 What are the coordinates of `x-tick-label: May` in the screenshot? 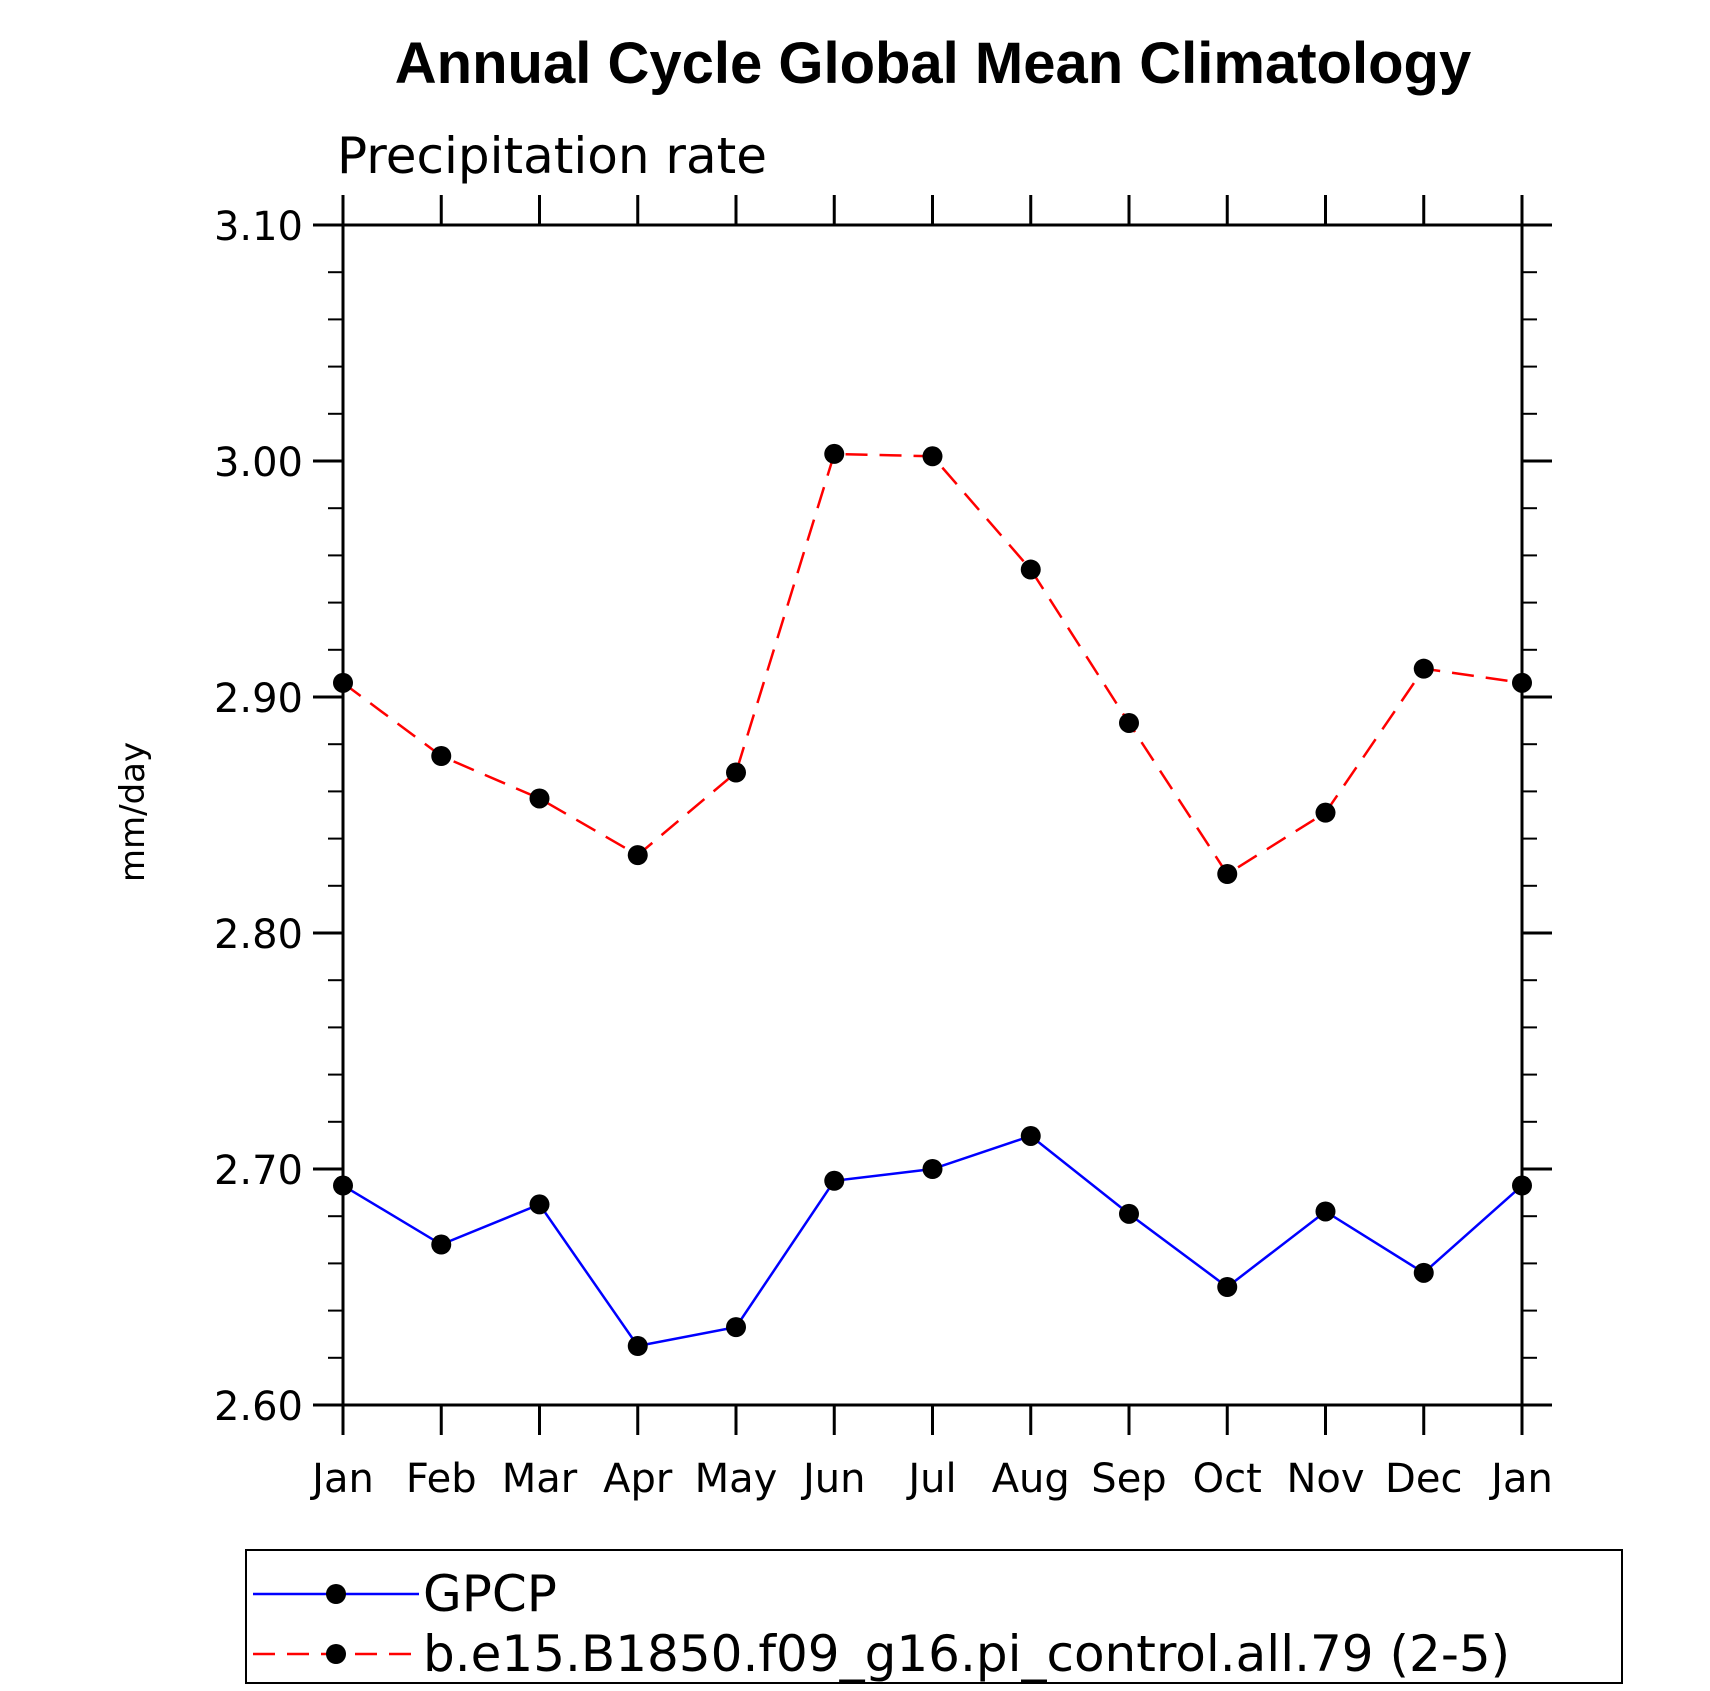 It's located at (736, 1479).